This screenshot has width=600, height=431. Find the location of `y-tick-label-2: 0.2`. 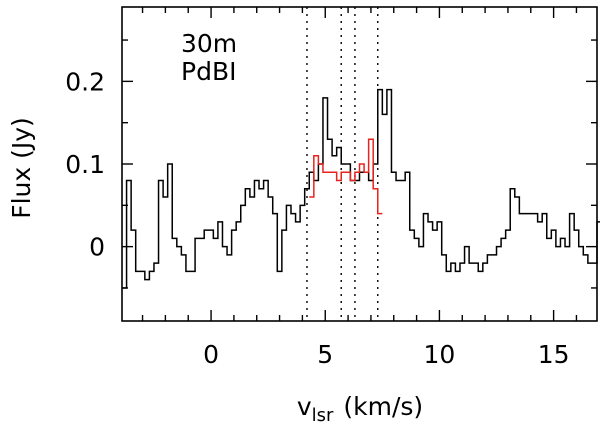

y-tick-label-2: 0.2 is located at coordinates (85, 81).